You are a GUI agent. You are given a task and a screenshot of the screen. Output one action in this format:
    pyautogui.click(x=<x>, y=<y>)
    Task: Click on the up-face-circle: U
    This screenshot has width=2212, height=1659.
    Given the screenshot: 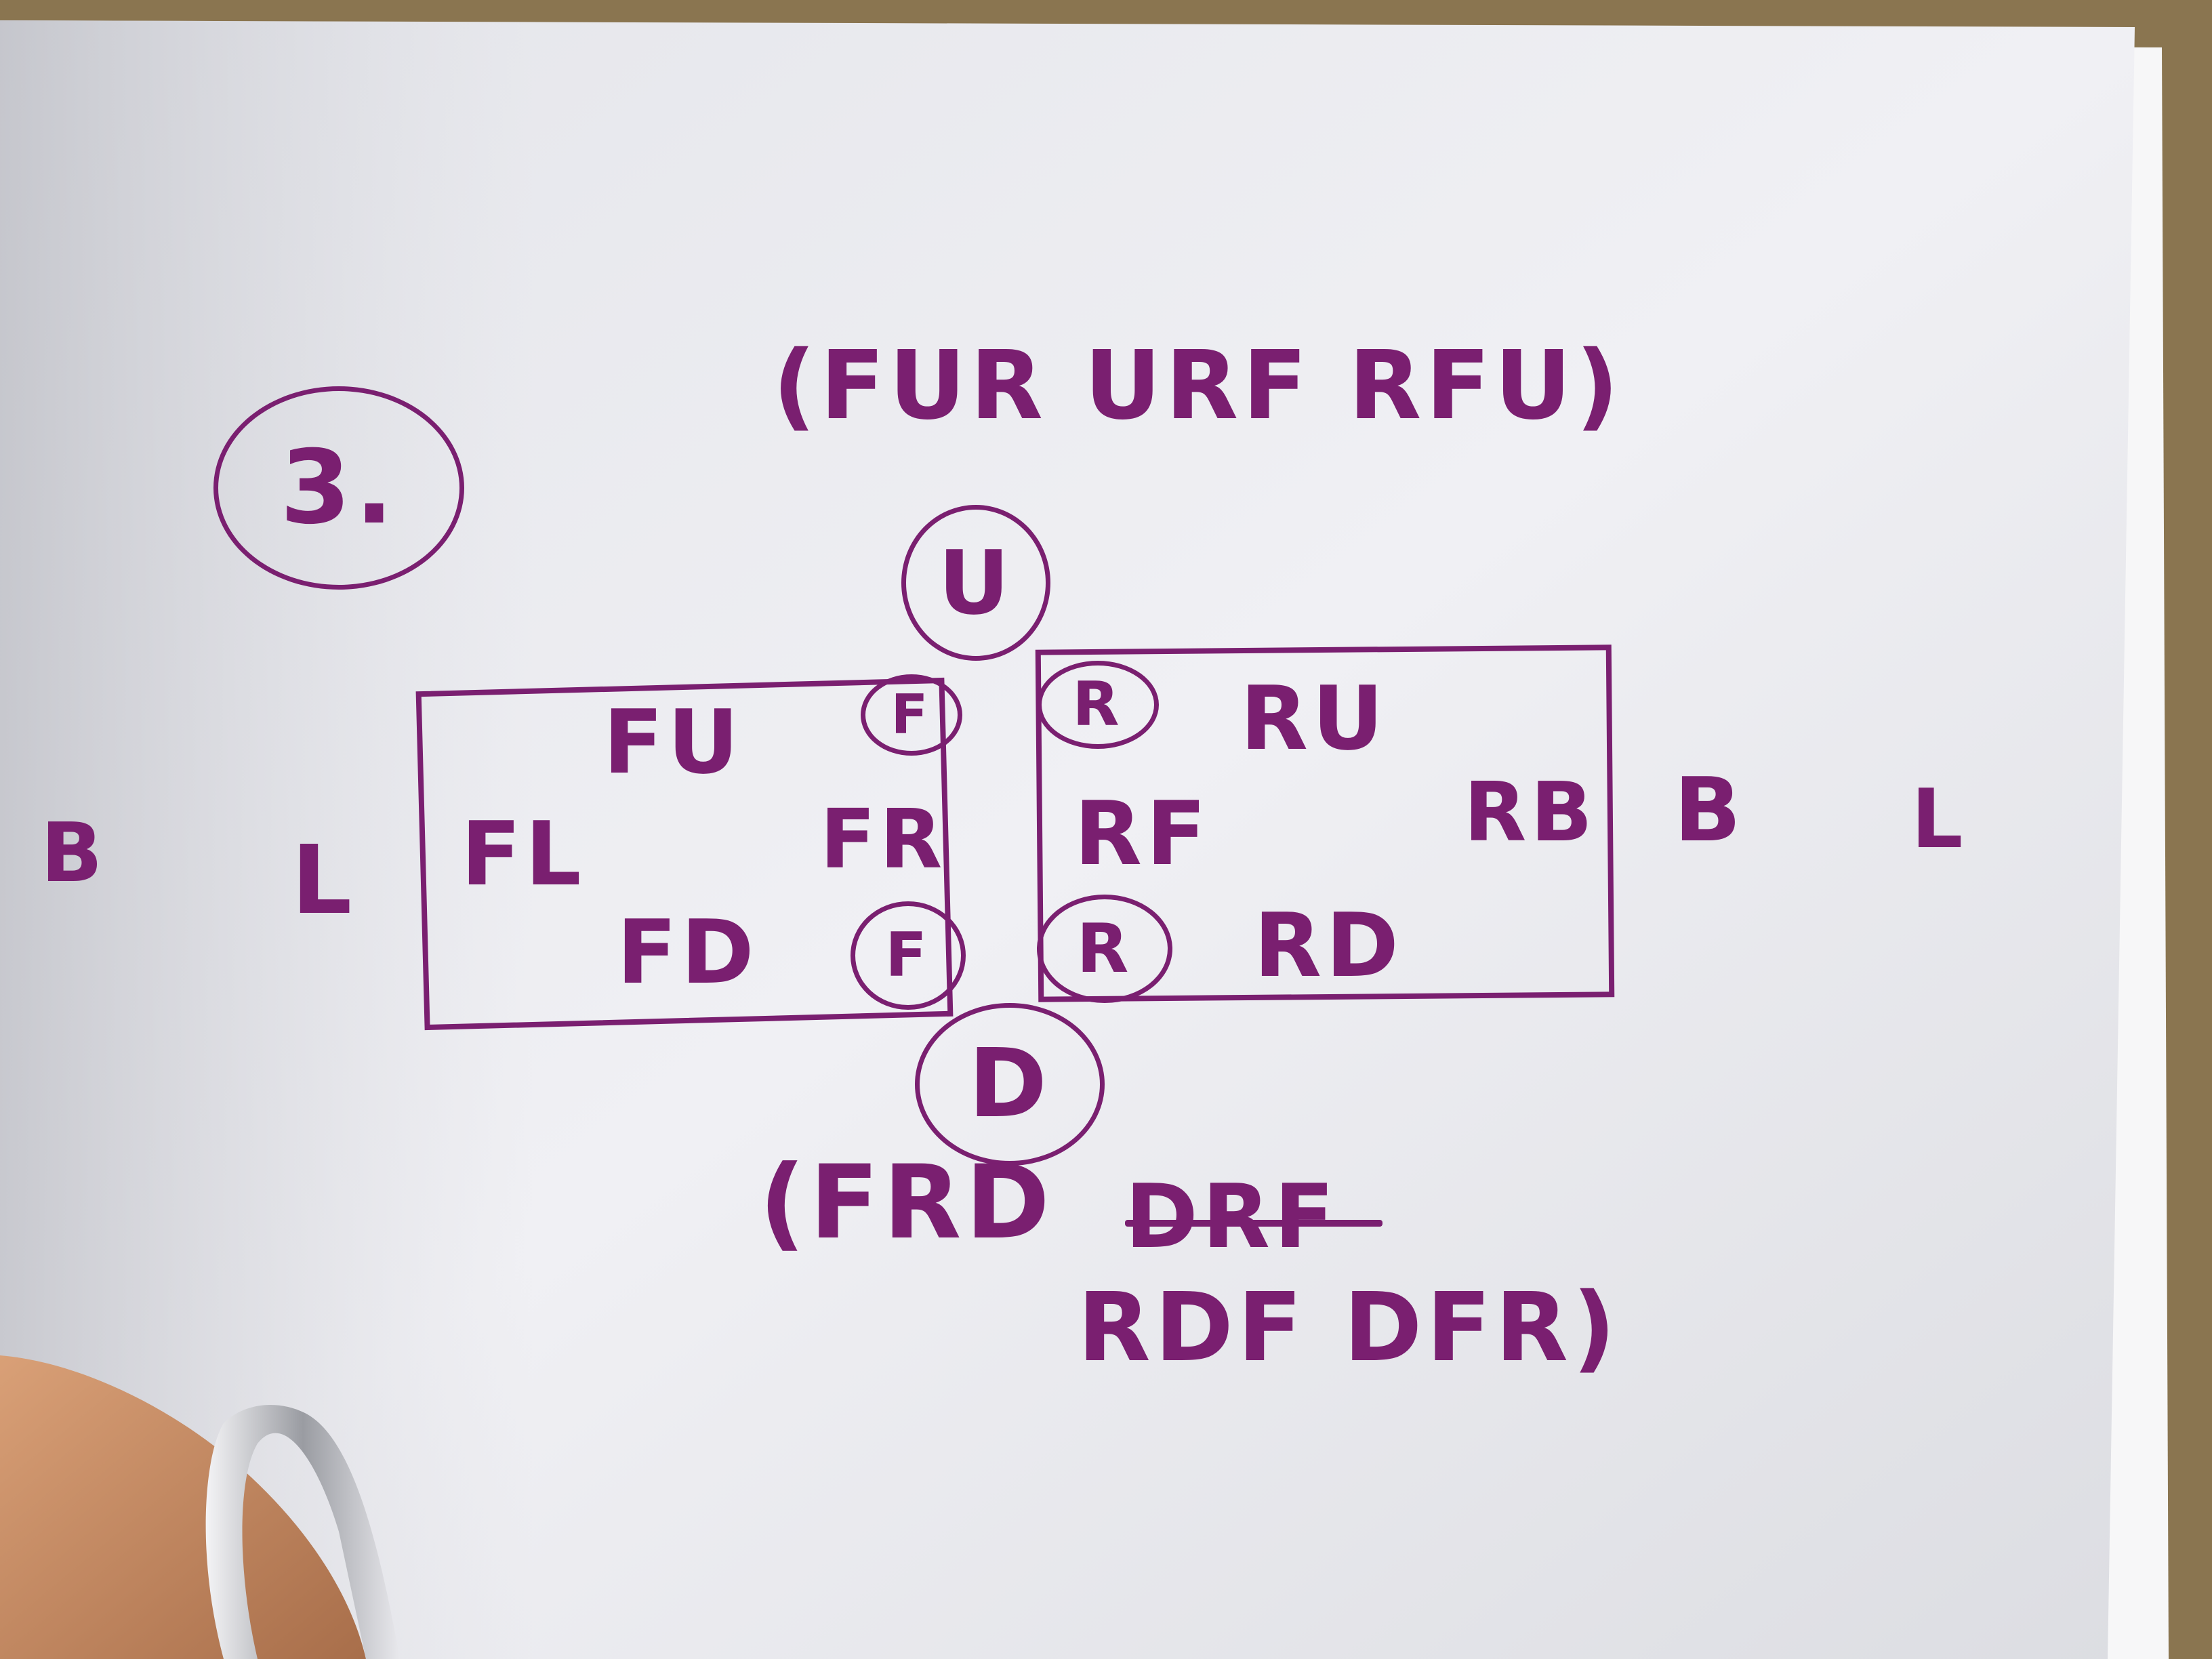 What is the action you would take?
    pyautogui.click(x=975, y=583)
    